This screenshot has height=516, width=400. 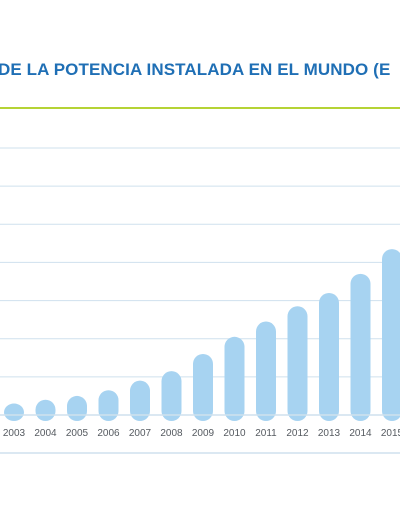 I want to click on x-tick-label-2006: 2006, so click(x=108, y=433).